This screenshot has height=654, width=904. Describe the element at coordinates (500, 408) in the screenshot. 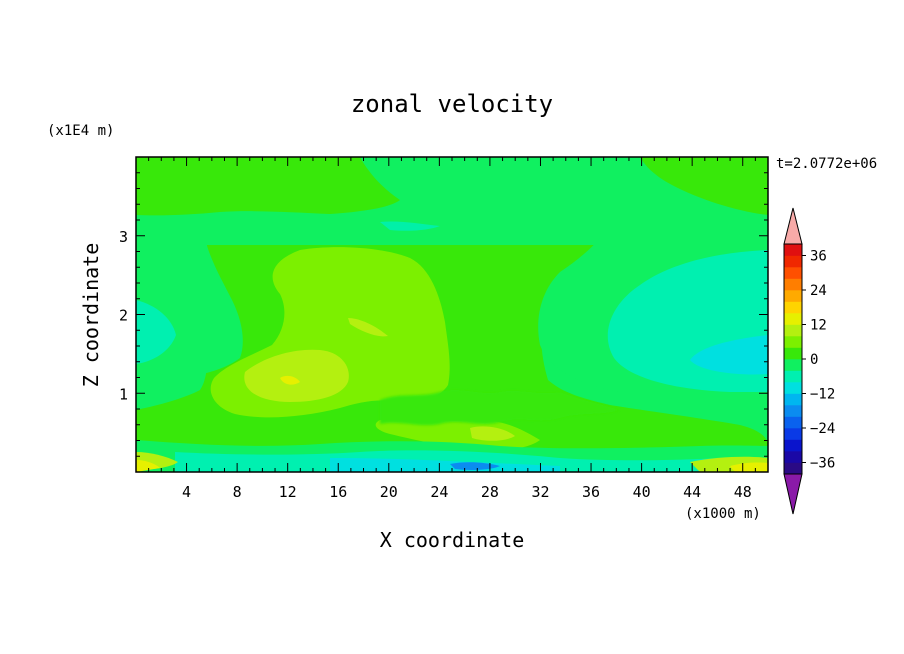

I see `contour-ragged-band` at that location.